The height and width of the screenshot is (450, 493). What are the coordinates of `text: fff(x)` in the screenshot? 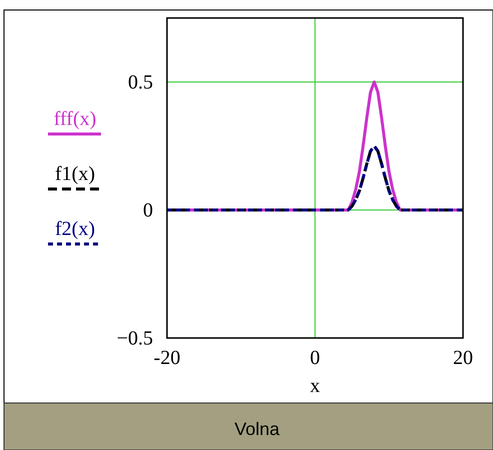 It's located at (75, 119).